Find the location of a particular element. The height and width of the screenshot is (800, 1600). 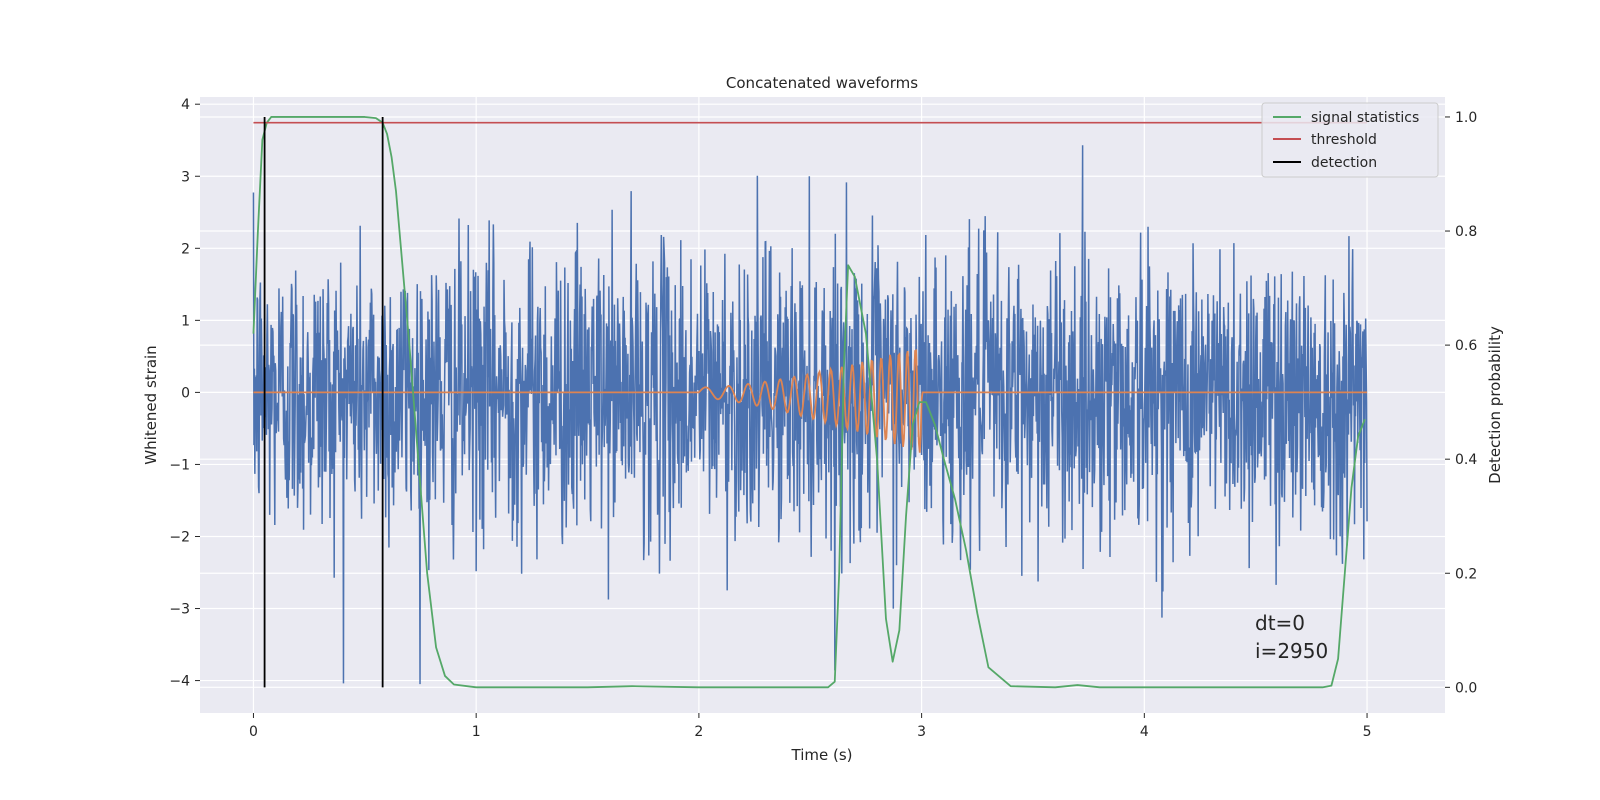

y-tick-label-2: −2 is located at coordinates (179, 537).